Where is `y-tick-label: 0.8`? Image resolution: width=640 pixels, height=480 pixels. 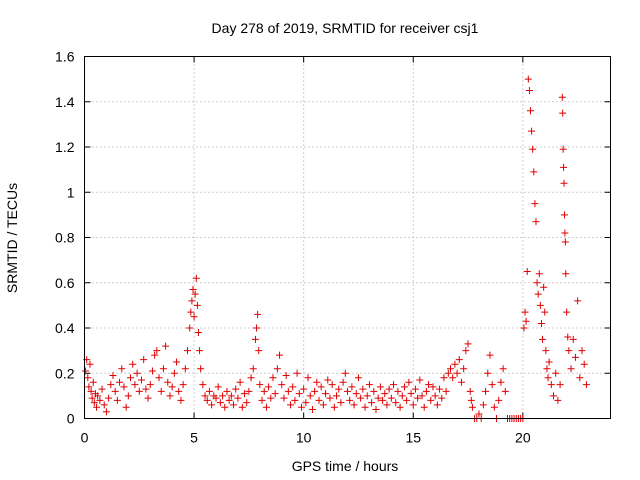 y-tick-label: 0.8 is located at coordinates (65, 238).